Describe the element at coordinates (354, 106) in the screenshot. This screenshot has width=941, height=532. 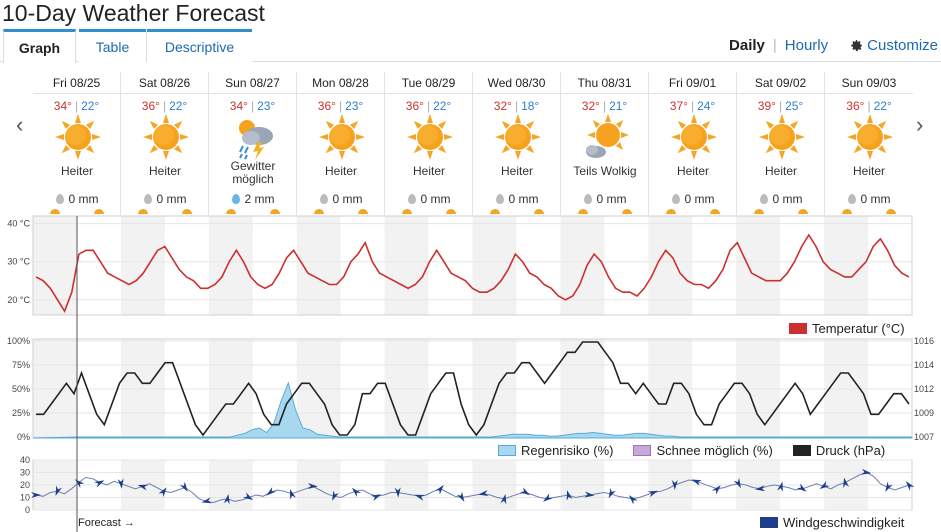
I see `low-temp: 23°` at that location.